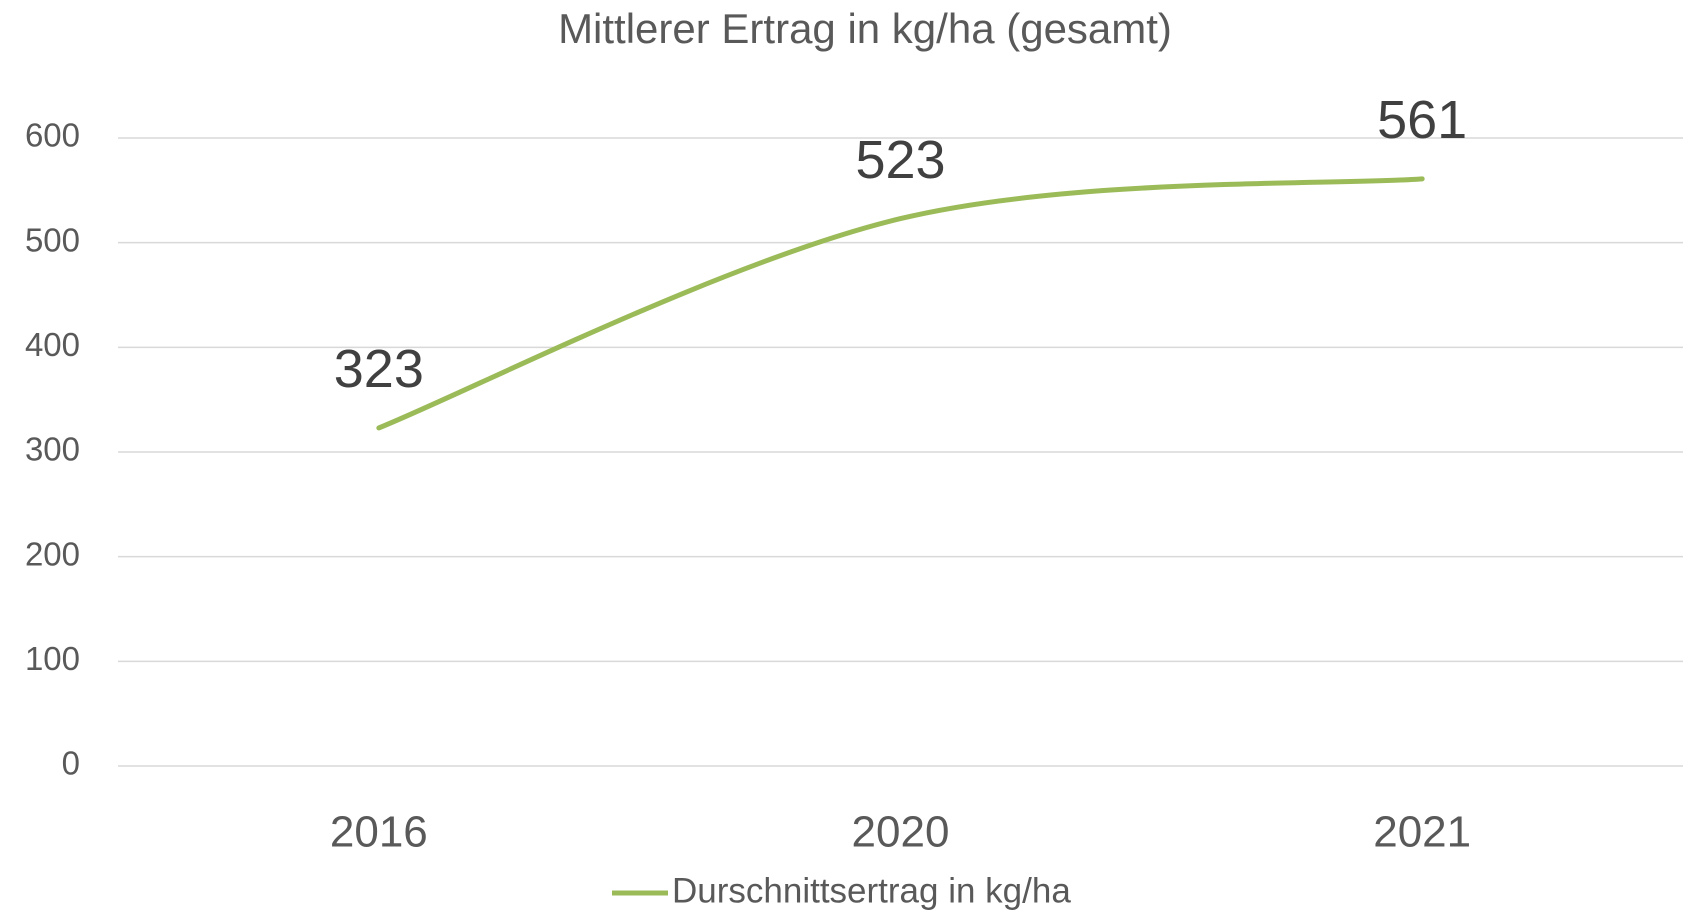 The image size is (1683, 914). What do you see at coordinates (71, 763) in the screenshot?
I see `y-tick-label: 0` at bounding box center [71, 763].